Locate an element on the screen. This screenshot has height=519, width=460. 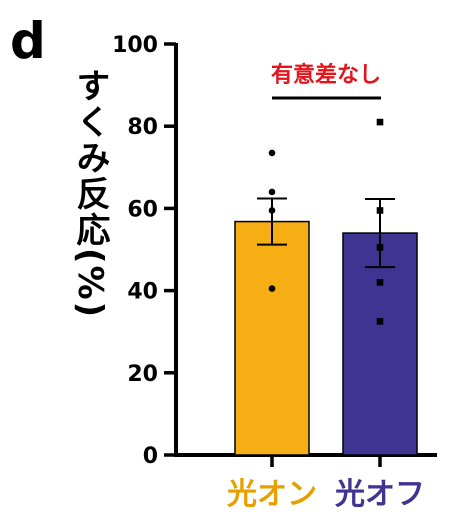
y-tick-label-1: 20 is located at coordinates (142, 374).